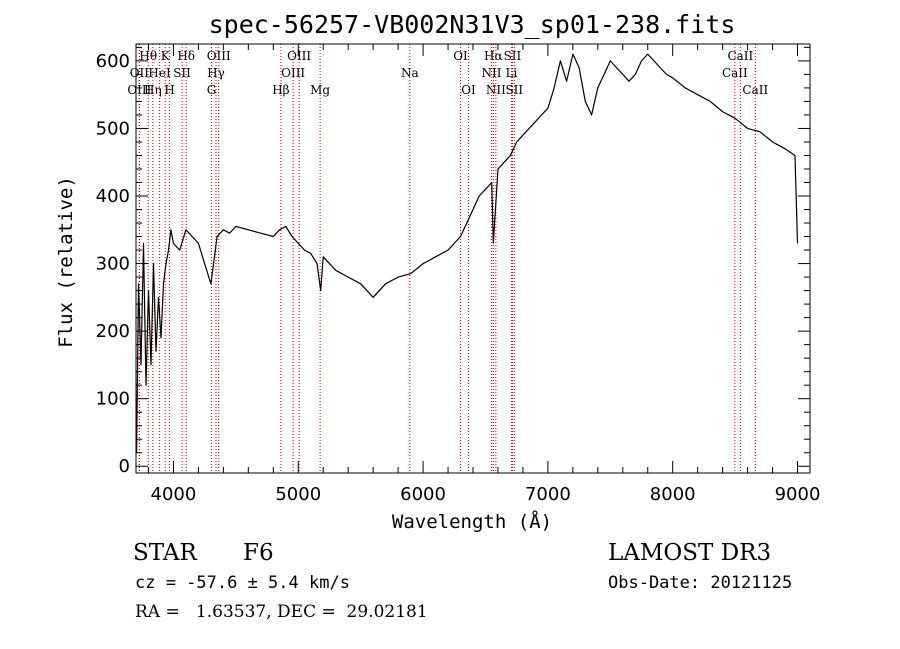 The width and height of the screenshot is (900, 649). I want to click on x-tick-label-7000: 7000, so click(548, 494).